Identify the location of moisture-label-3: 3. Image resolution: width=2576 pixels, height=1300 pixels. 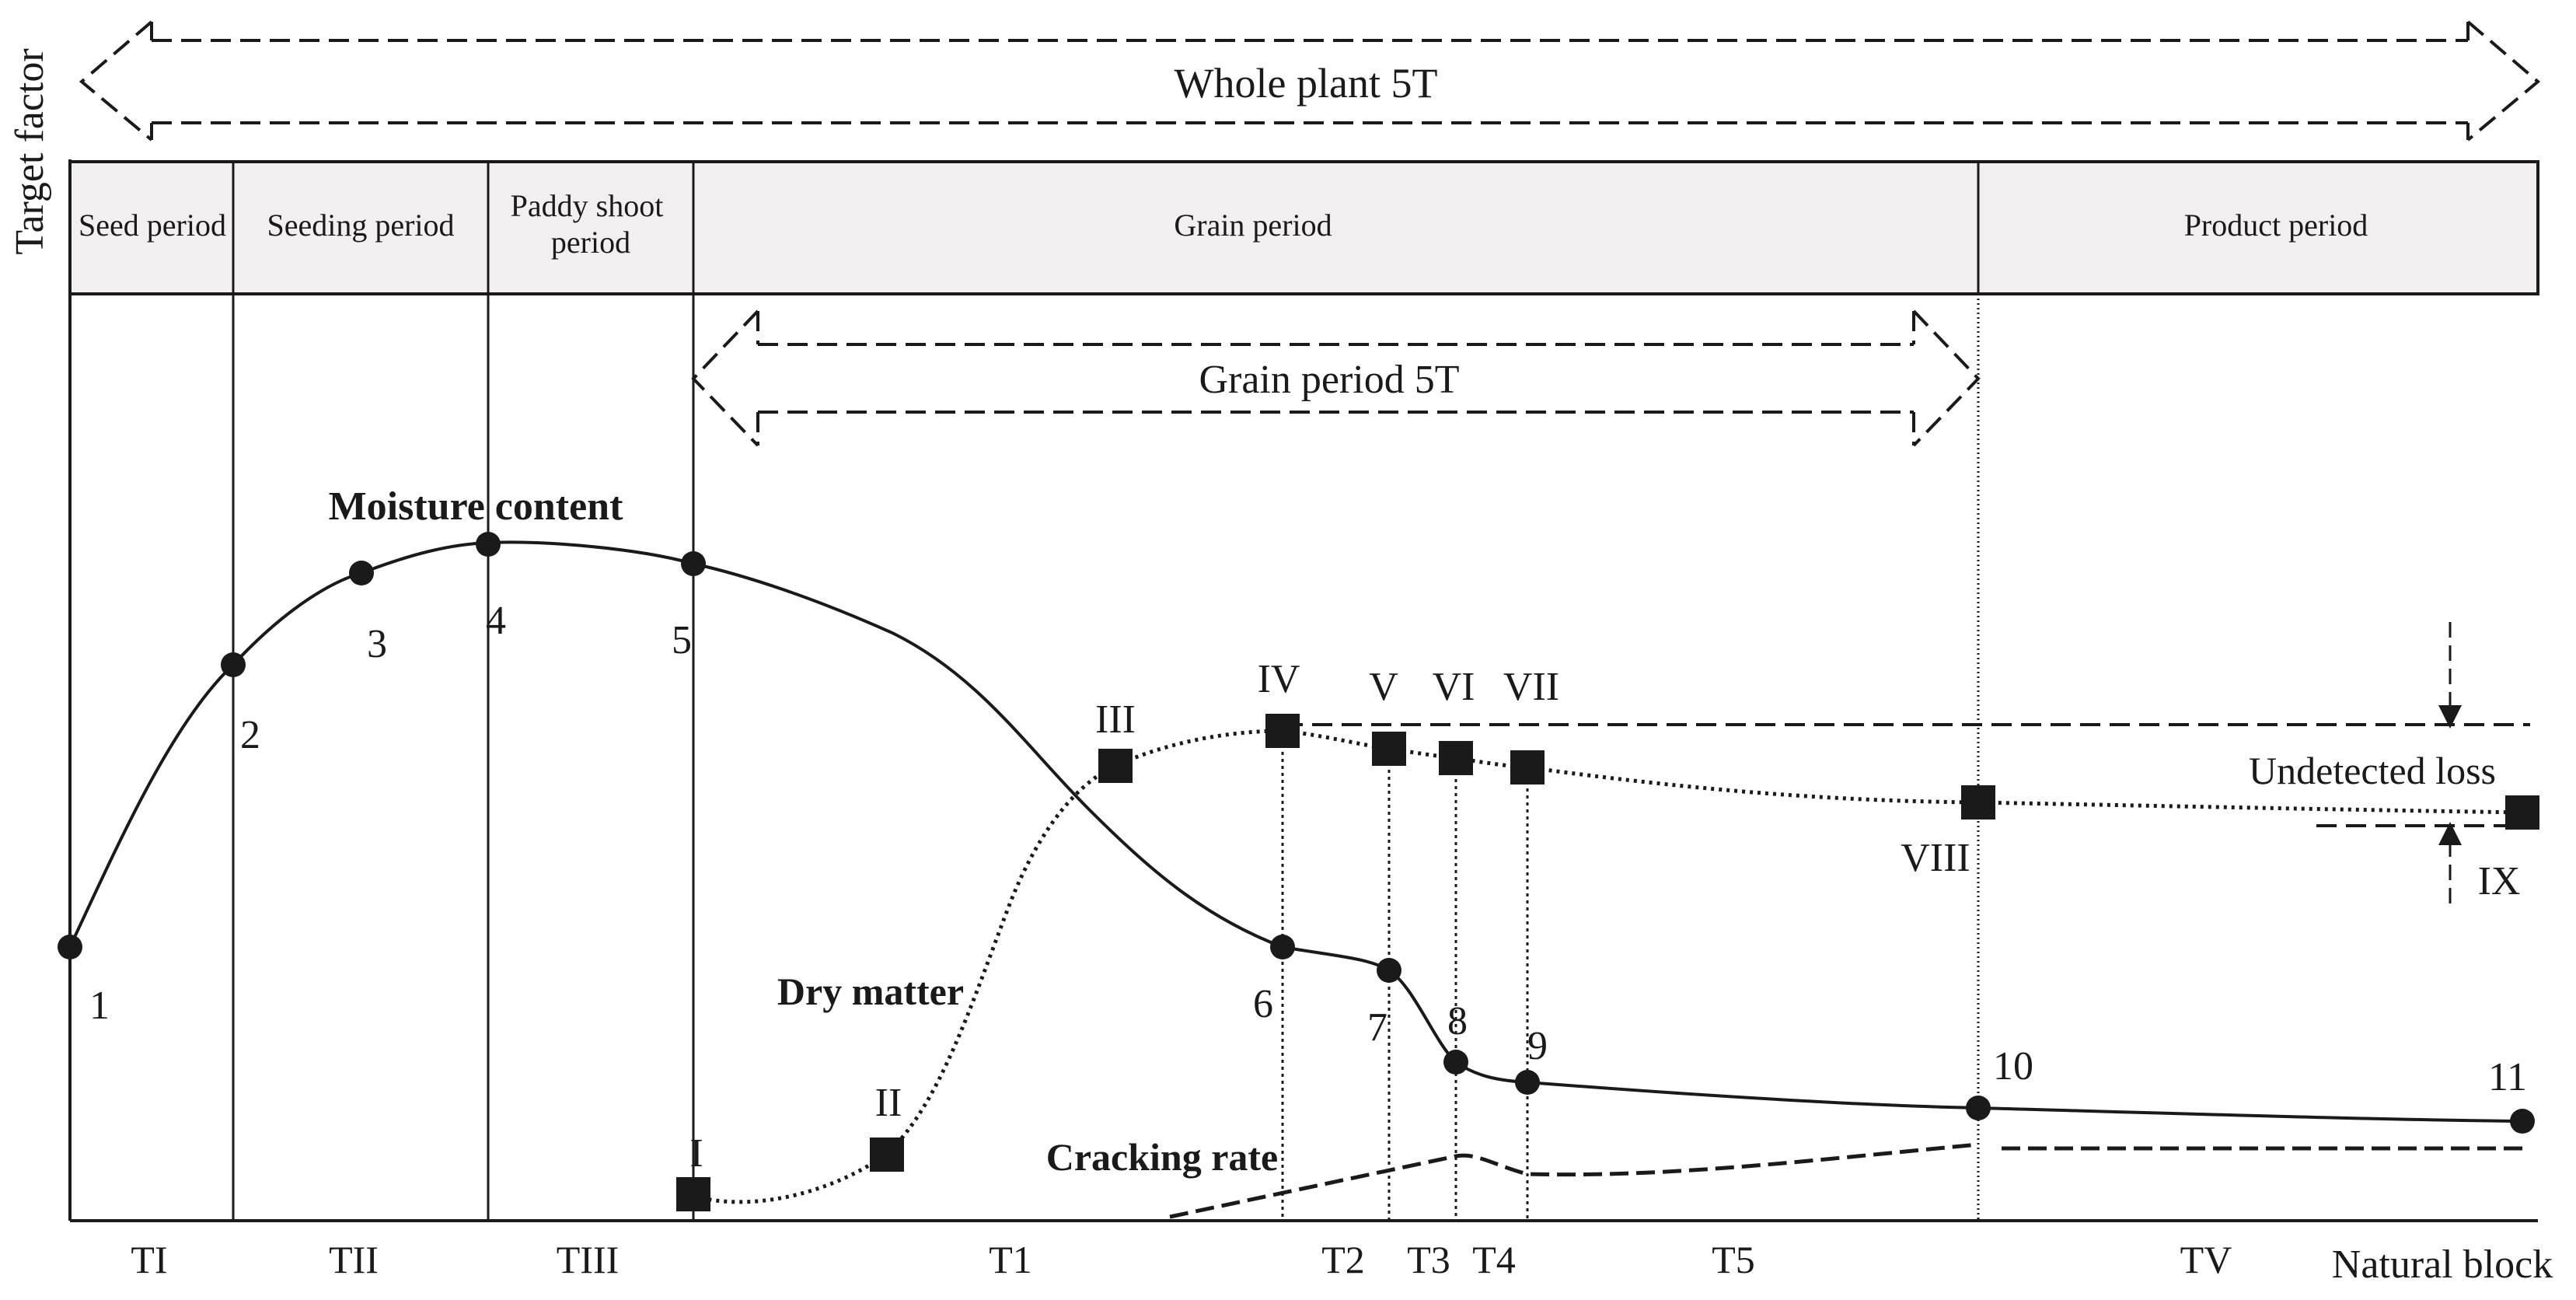
(377, 644).